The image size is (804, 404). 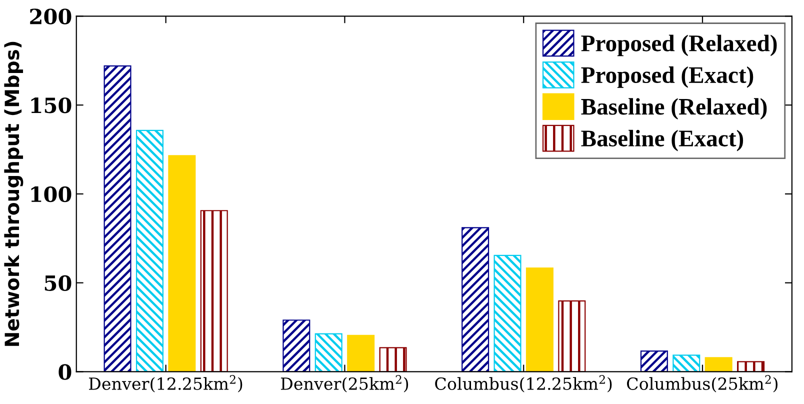 What do you see at coordinates (667, 77) in the screenshot?
I see `legend-label: Proposed (Exact)` at bounding box center [667, 77].